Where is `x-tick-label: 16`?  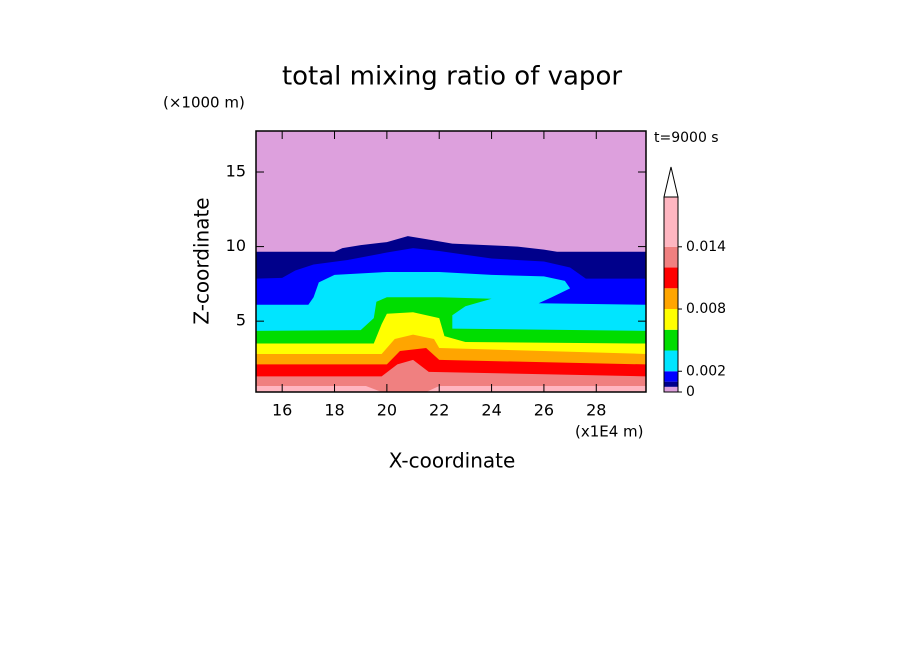
x-tick-label: 16 is located at coordinates (282, 410).